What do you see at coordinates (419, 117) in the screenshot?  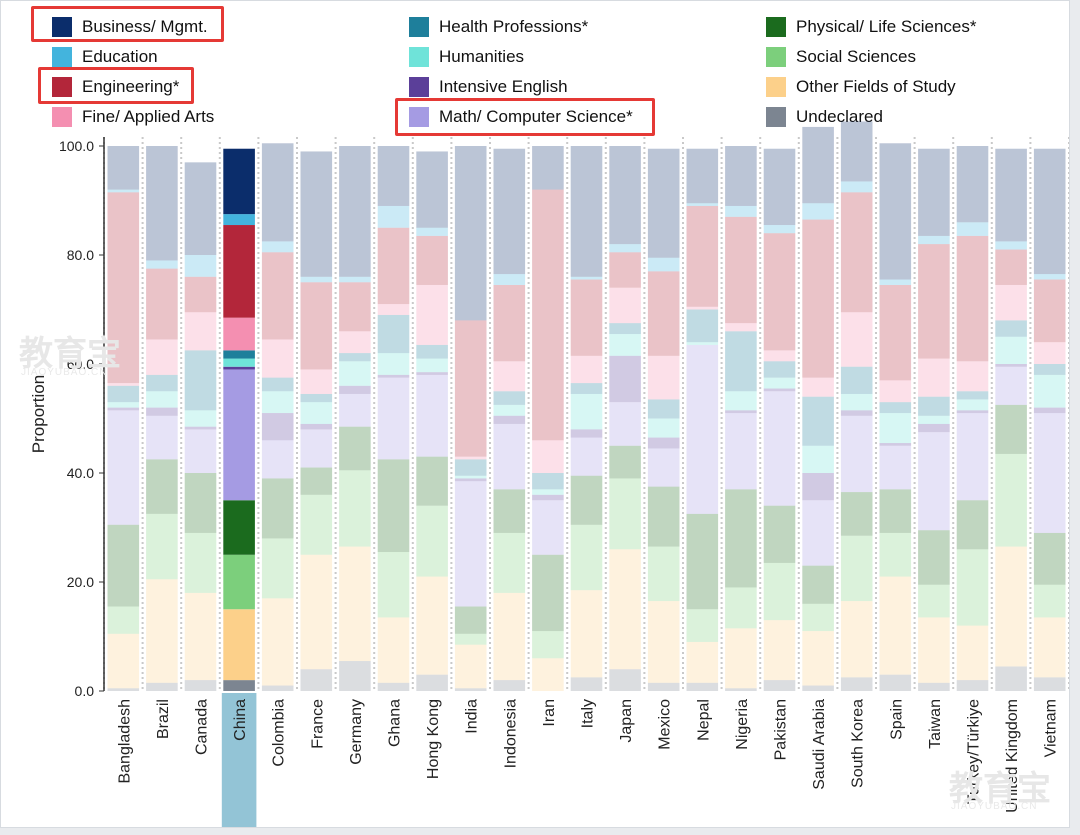 I see `legend-swatch-math-cs` at bounding box center [419, 117].